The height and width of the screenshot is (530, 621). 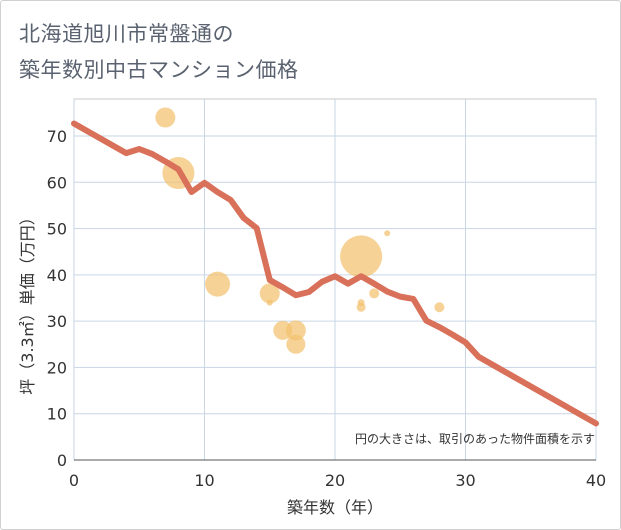 What do you see at coordinates (335, 480) in the screenshot?
I see `x-tick-label: 20` at bounding box center [335, 480].